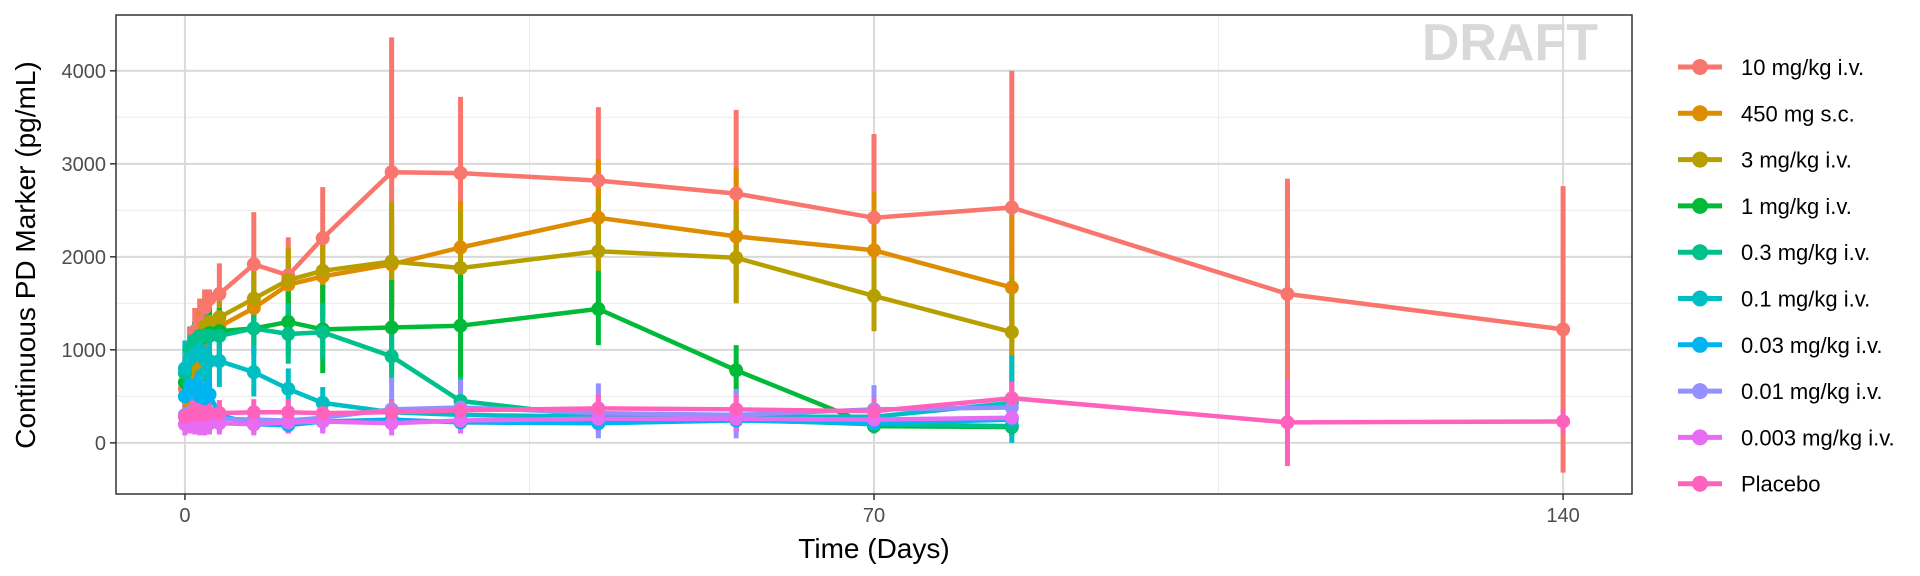 The width and height of the screenshot is (1920, 576). I want to click on legend-label: 10 mg/kg i.v., so click(1802, 67).